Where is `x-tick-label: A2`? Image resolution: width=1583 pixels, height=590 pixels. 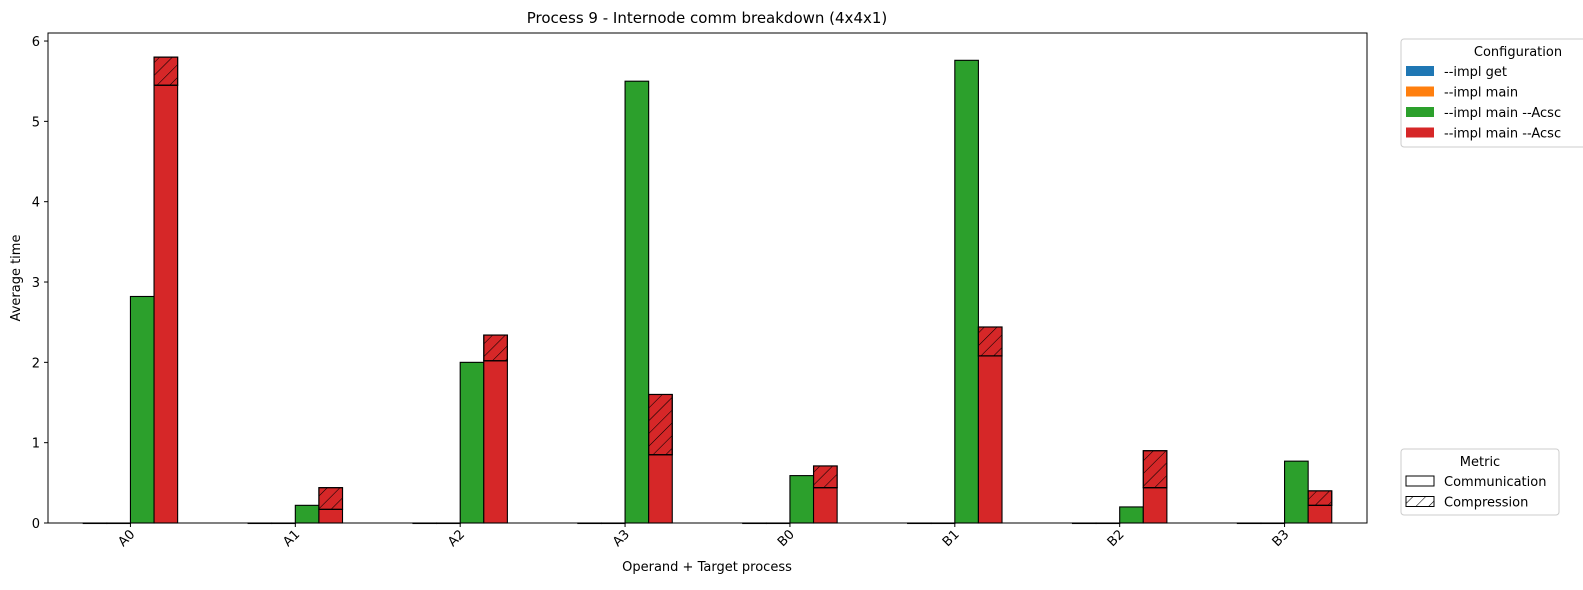
x-tick-label: A2 is located at coordinates (456, 538).